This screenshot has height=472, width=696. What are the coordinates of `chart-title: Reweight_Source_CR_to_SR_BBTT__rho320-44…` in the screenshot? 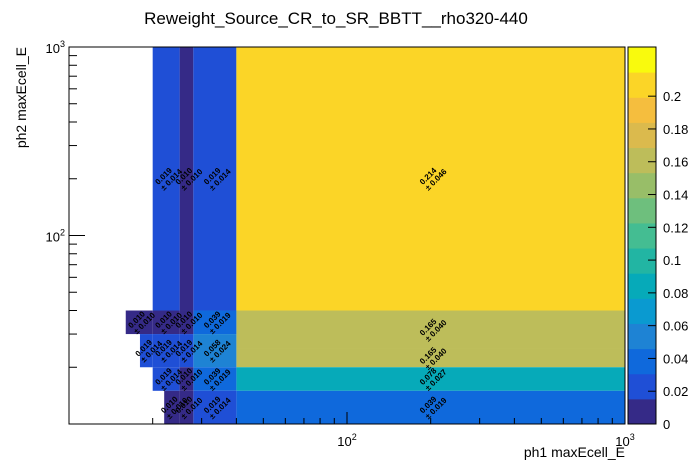 It's located at (336, 18).